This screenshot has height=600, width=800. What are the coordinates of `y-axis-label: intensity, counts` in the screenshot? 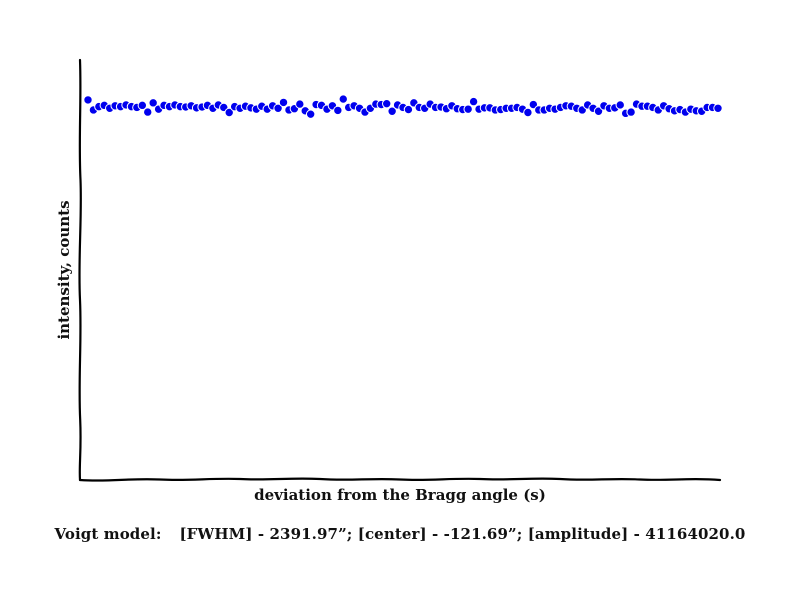 It's located at (64, 270).